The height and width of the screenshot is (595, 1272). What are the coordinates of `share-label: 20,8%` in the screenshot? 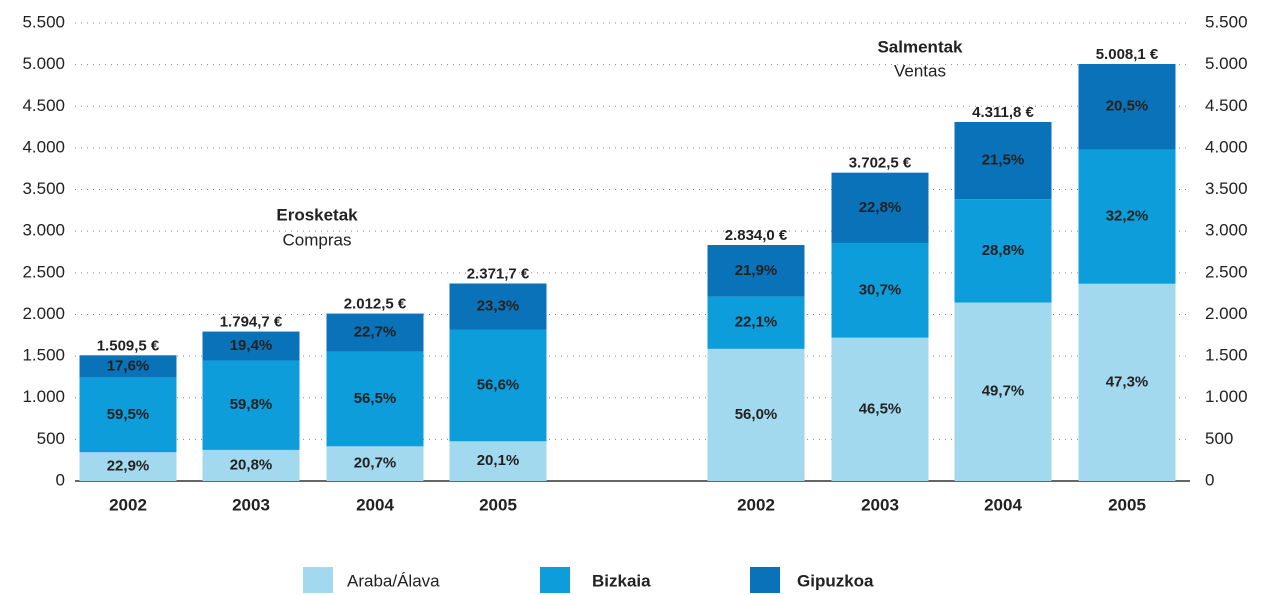 It's located at (251, 464).